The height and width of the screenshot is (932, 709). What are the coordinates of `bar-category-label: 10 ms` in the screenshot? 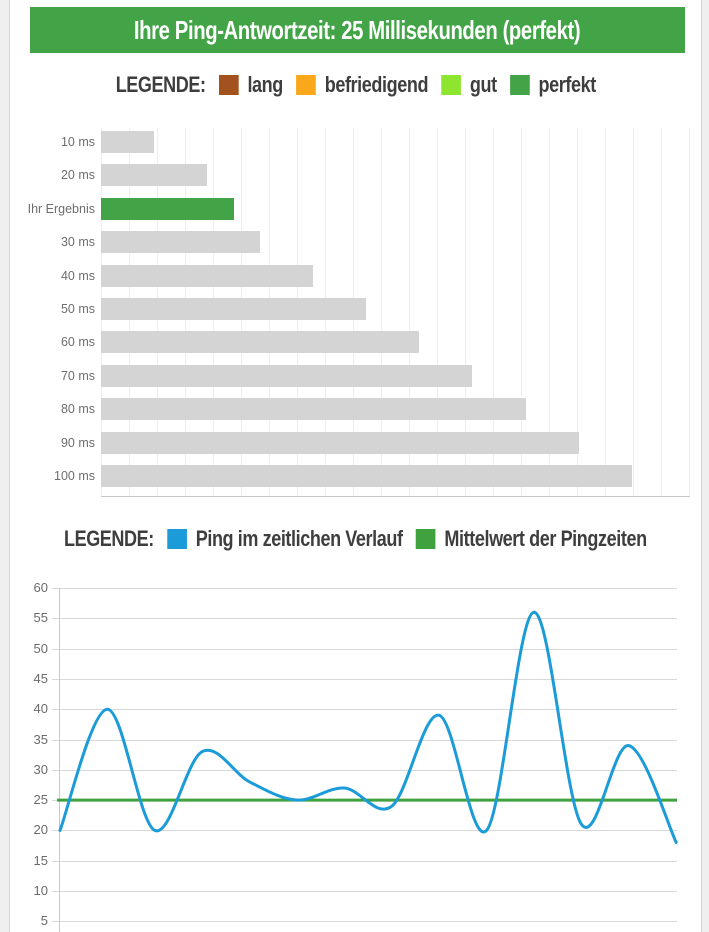 It's located at (77, 142).